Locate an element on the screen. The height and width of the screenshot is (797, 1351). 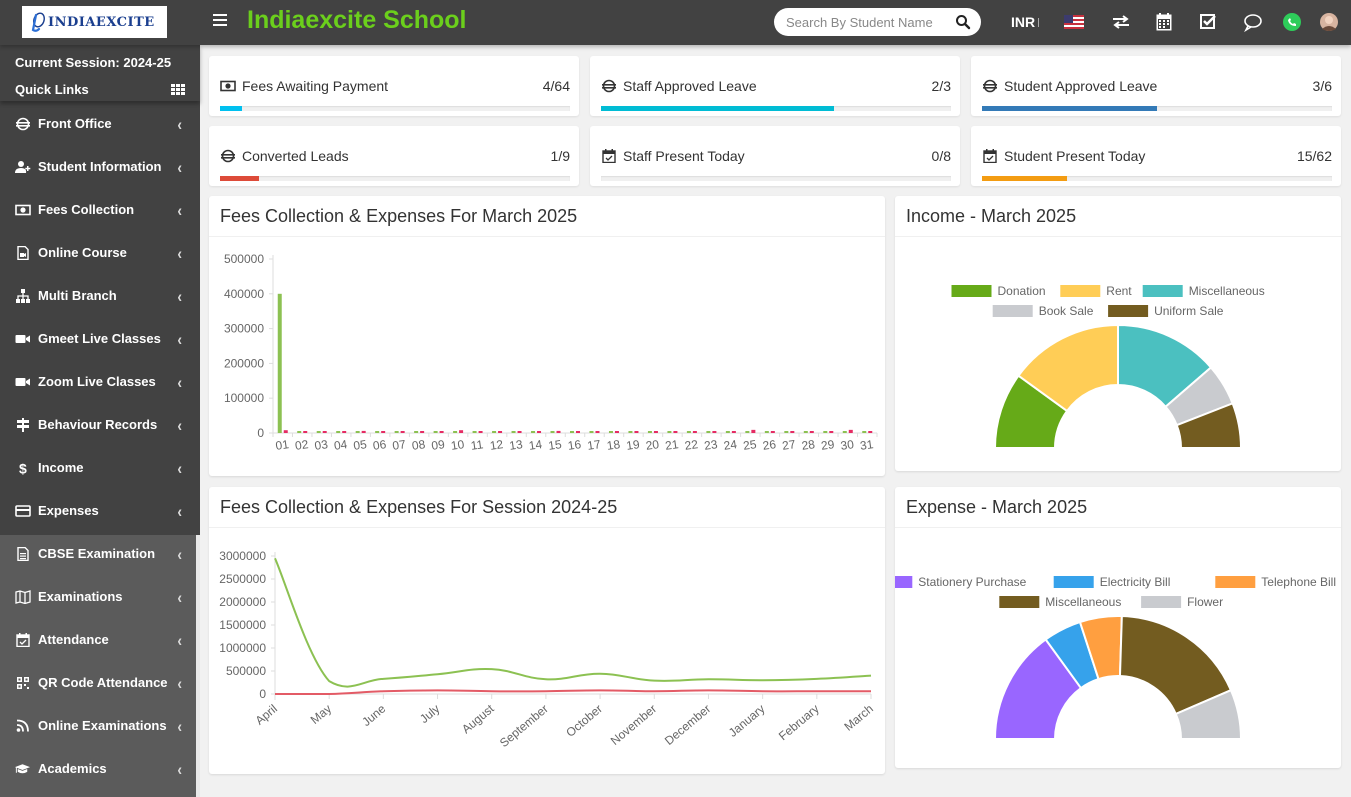
sidebar-item-multi-branch: Multi Branch ‹ is located at coordinates (100, 295).